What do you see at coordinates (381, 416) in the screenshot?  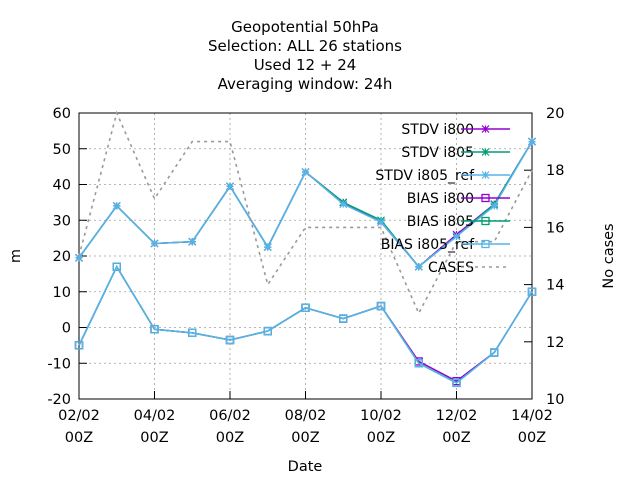 I see `x-tick-label: 10/02` at bounding box center [381, 416].